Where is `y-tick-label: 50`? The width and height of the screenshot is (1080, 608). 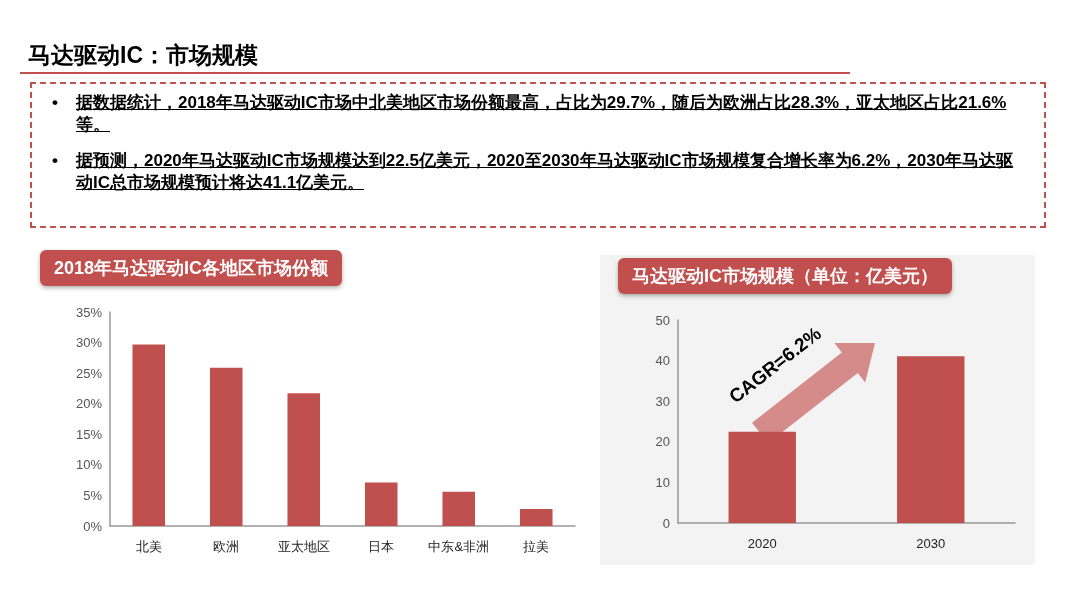
y-tick-label: 50 is located at coordinates (662, 320).